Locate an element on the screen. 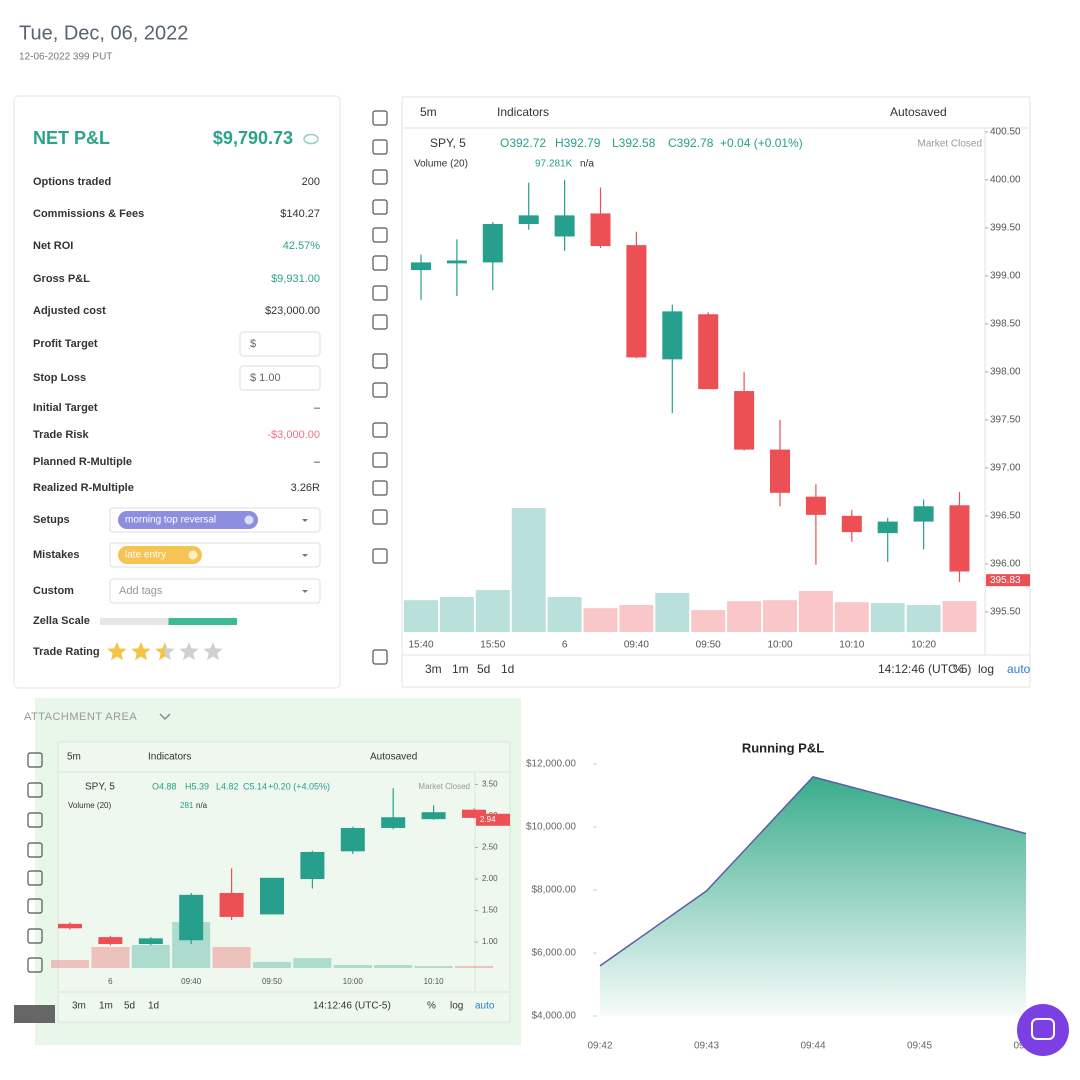 This screenshot has height=1080, width=1080. trade-rating-stars is located at coordinates (165, 651).